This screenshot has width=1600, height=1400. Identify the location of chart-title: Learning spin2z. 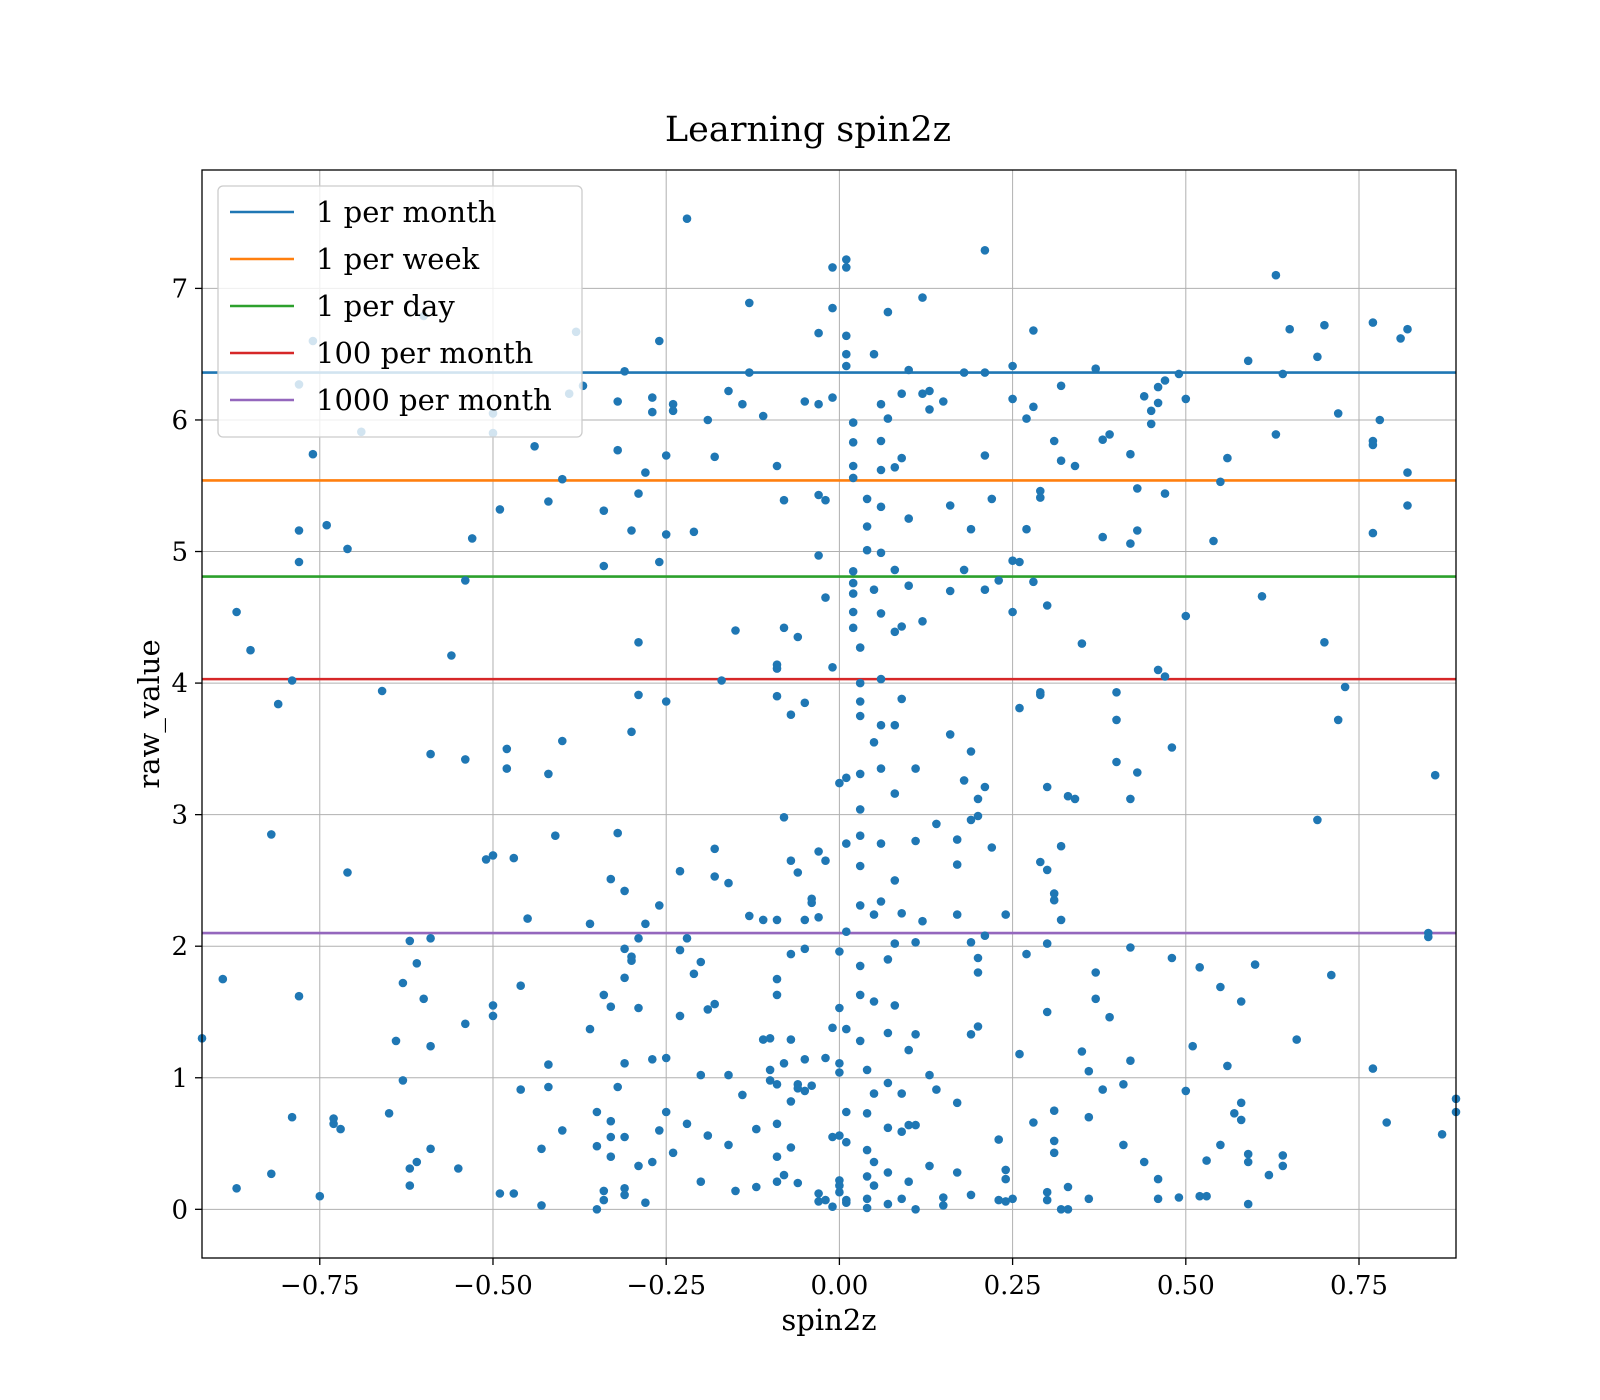
(808, 130).